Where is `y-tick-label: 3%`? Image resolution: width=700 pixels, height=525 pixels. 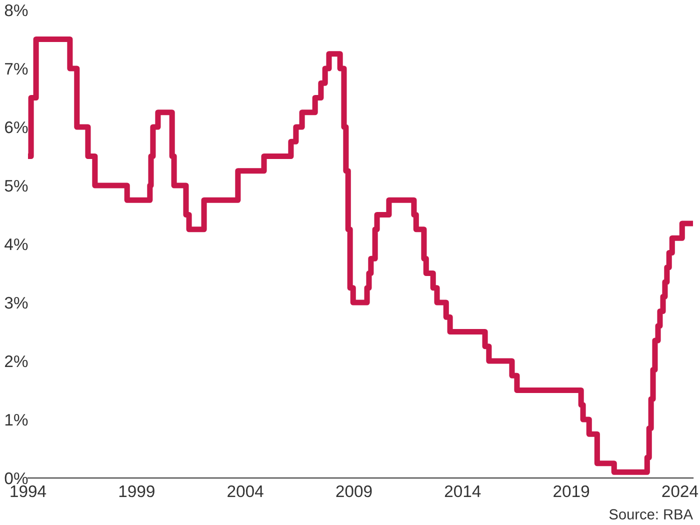 y-tick-label: 3% is located at coordinates (16, 302).